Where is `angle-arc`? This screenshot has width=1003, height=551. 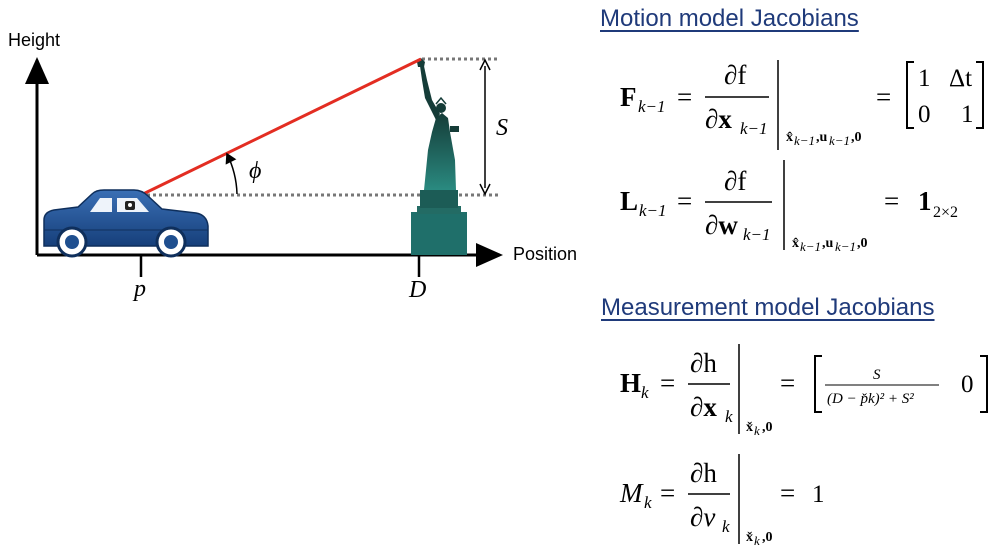 angle-arc is located at coordinates (231, 173).